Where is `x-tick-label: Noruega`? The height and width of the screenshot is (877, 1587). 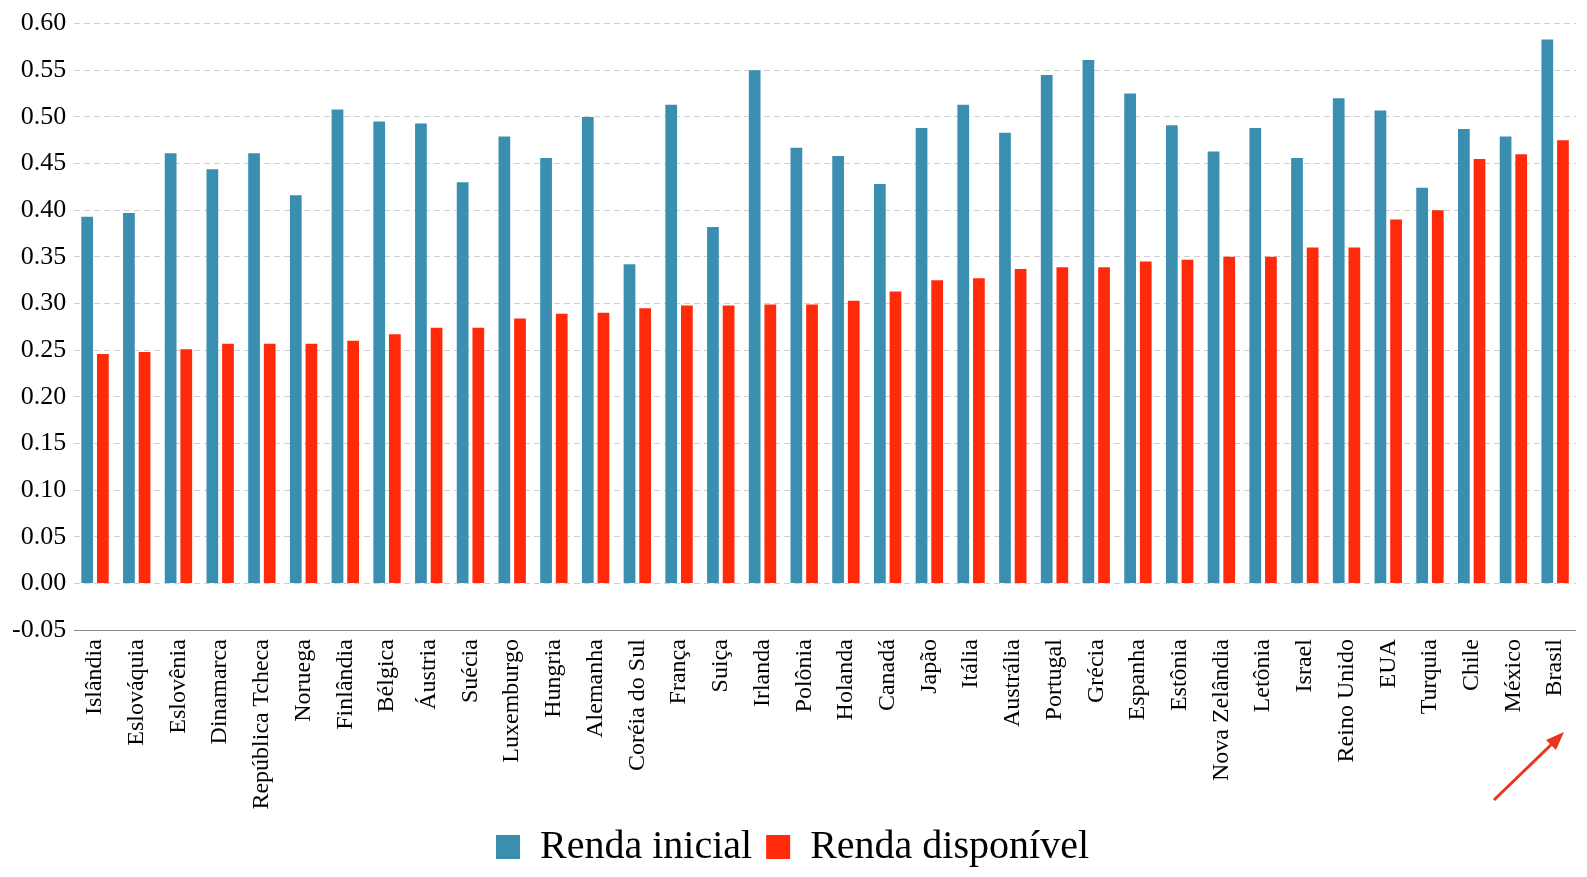 x-tick-label: Noruega is located at coordinates (301, 680).